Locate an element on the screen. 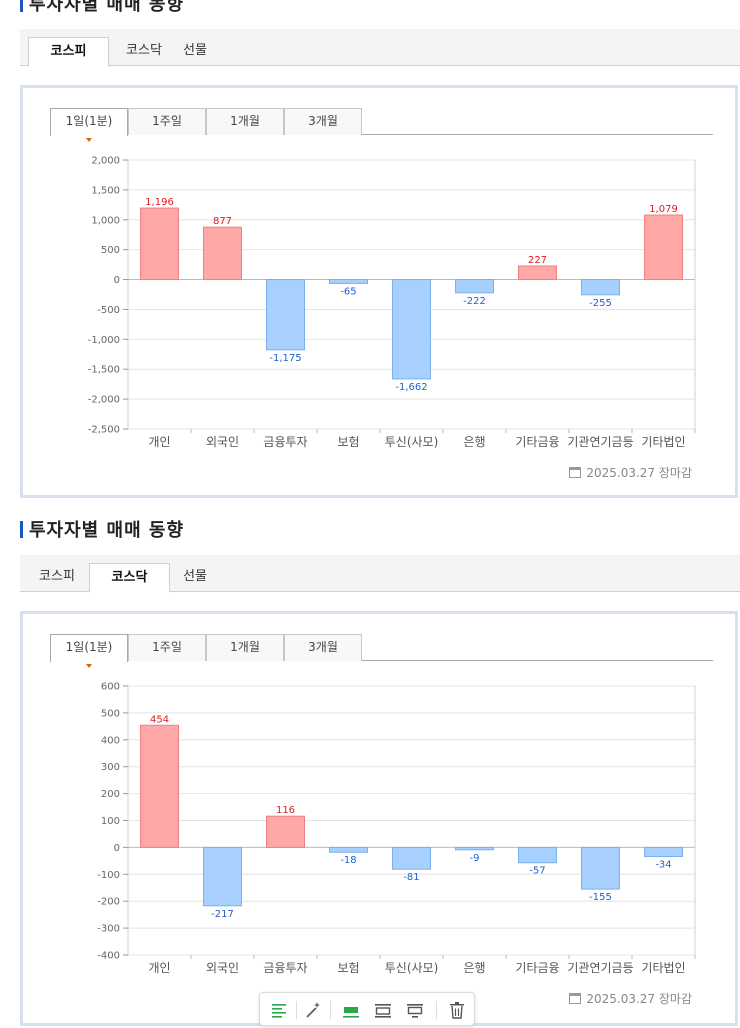  data-label: -65 is located at coordinates (348, 291).